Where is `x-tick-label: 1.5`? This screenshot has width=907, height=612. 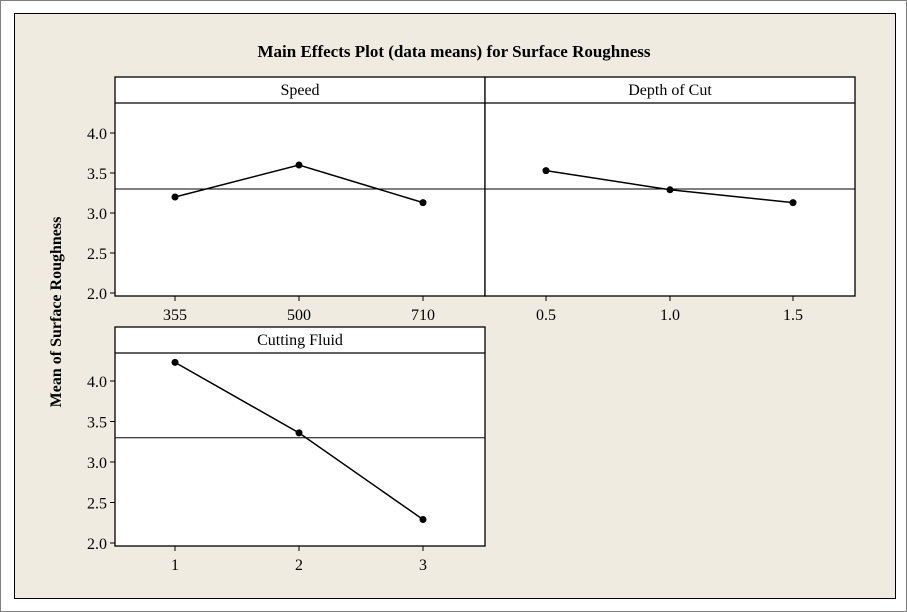
x-tick-label: 1.5 is located at coordinates (793, 315).